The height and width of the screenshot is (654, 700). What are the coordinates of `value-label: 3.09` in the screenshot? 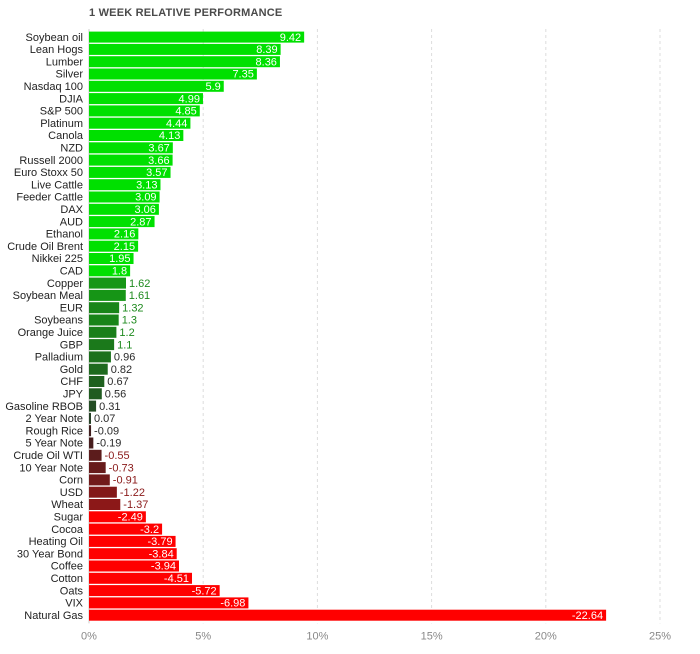 It's located at (145, 198).